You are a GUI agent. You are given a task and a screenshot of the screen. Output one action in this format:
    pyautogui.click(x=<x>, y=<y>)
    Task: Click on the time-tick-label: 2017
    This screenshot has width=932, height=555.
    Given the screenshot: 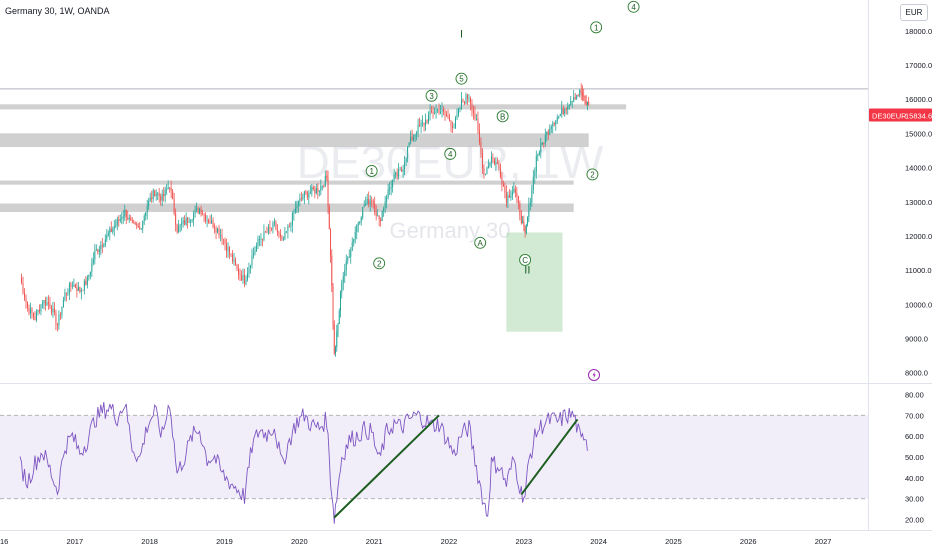 What is the action you would take?
    pyautogui.click(x=74, y=541)
    